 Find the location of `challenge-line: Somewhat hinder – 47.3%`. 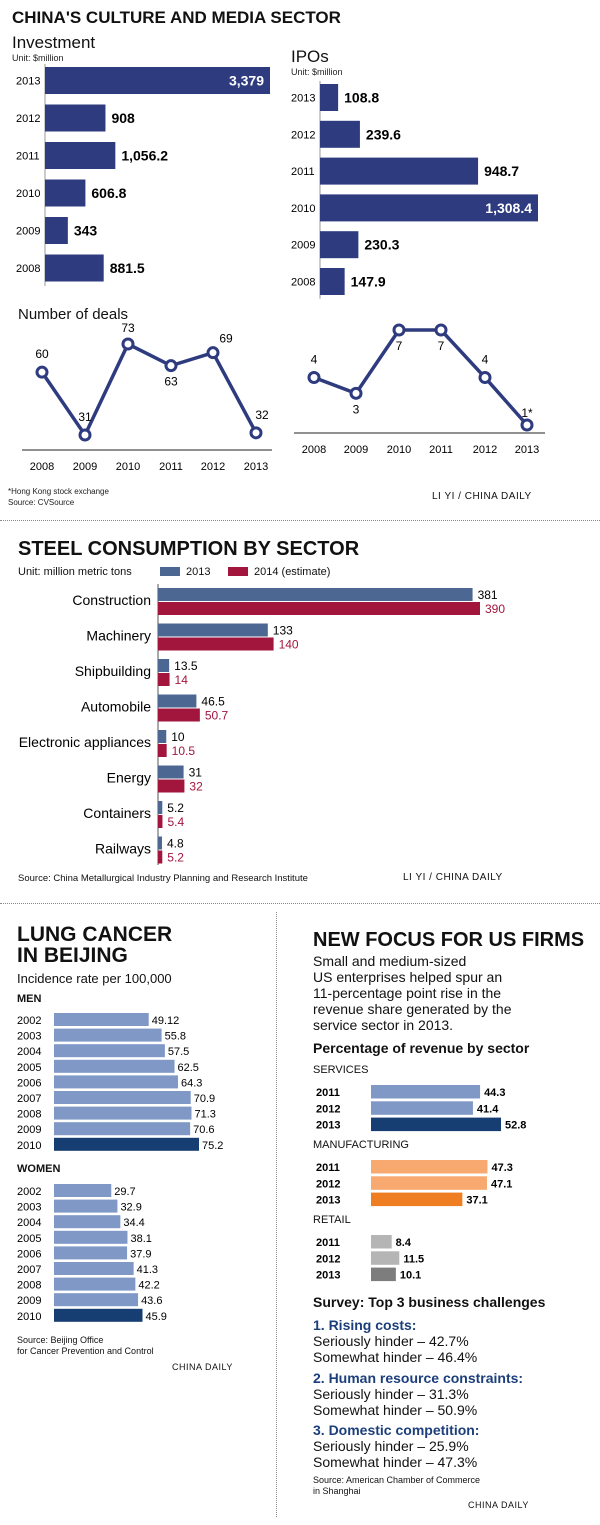

challenge-line: Somewhat hinder – 47.3% is located at coordinates (395, 1462).